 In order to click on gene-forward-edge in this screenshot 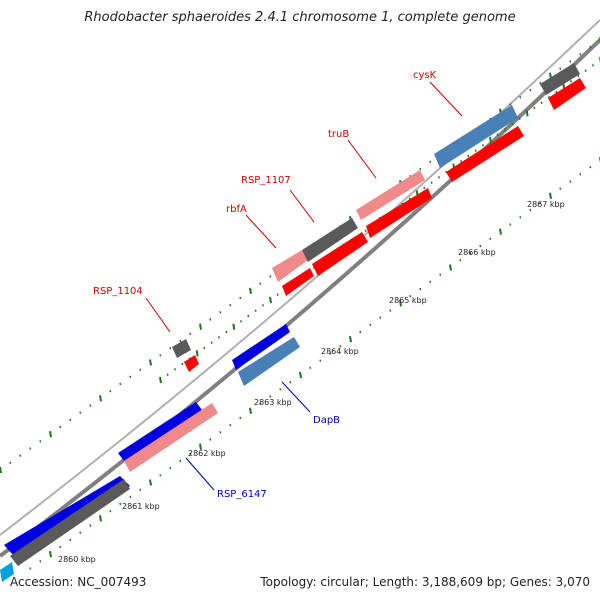, I will do `click(7, 572)`.